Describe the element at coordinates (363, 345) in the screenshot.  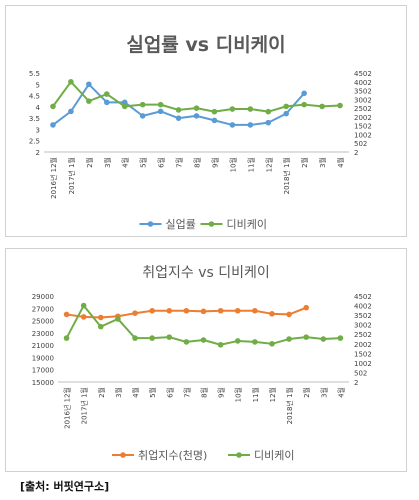
I see `y-right-tick-label: 2002` at that location.